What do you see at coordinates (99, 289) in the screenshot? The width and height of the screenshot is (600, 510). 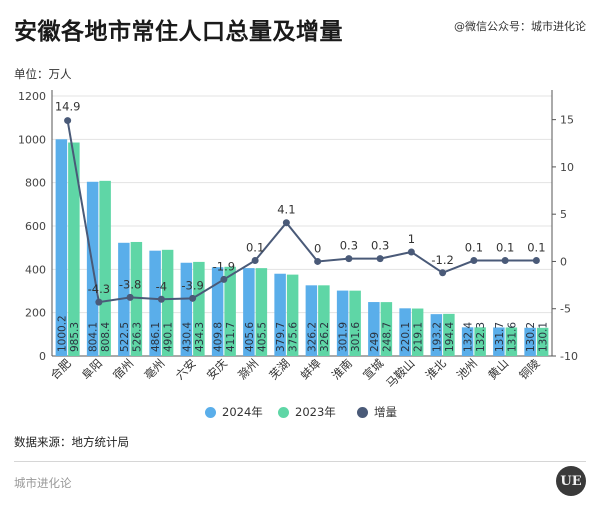 I see `increment-value-label: -4.3` at bounding box center [99, 289].